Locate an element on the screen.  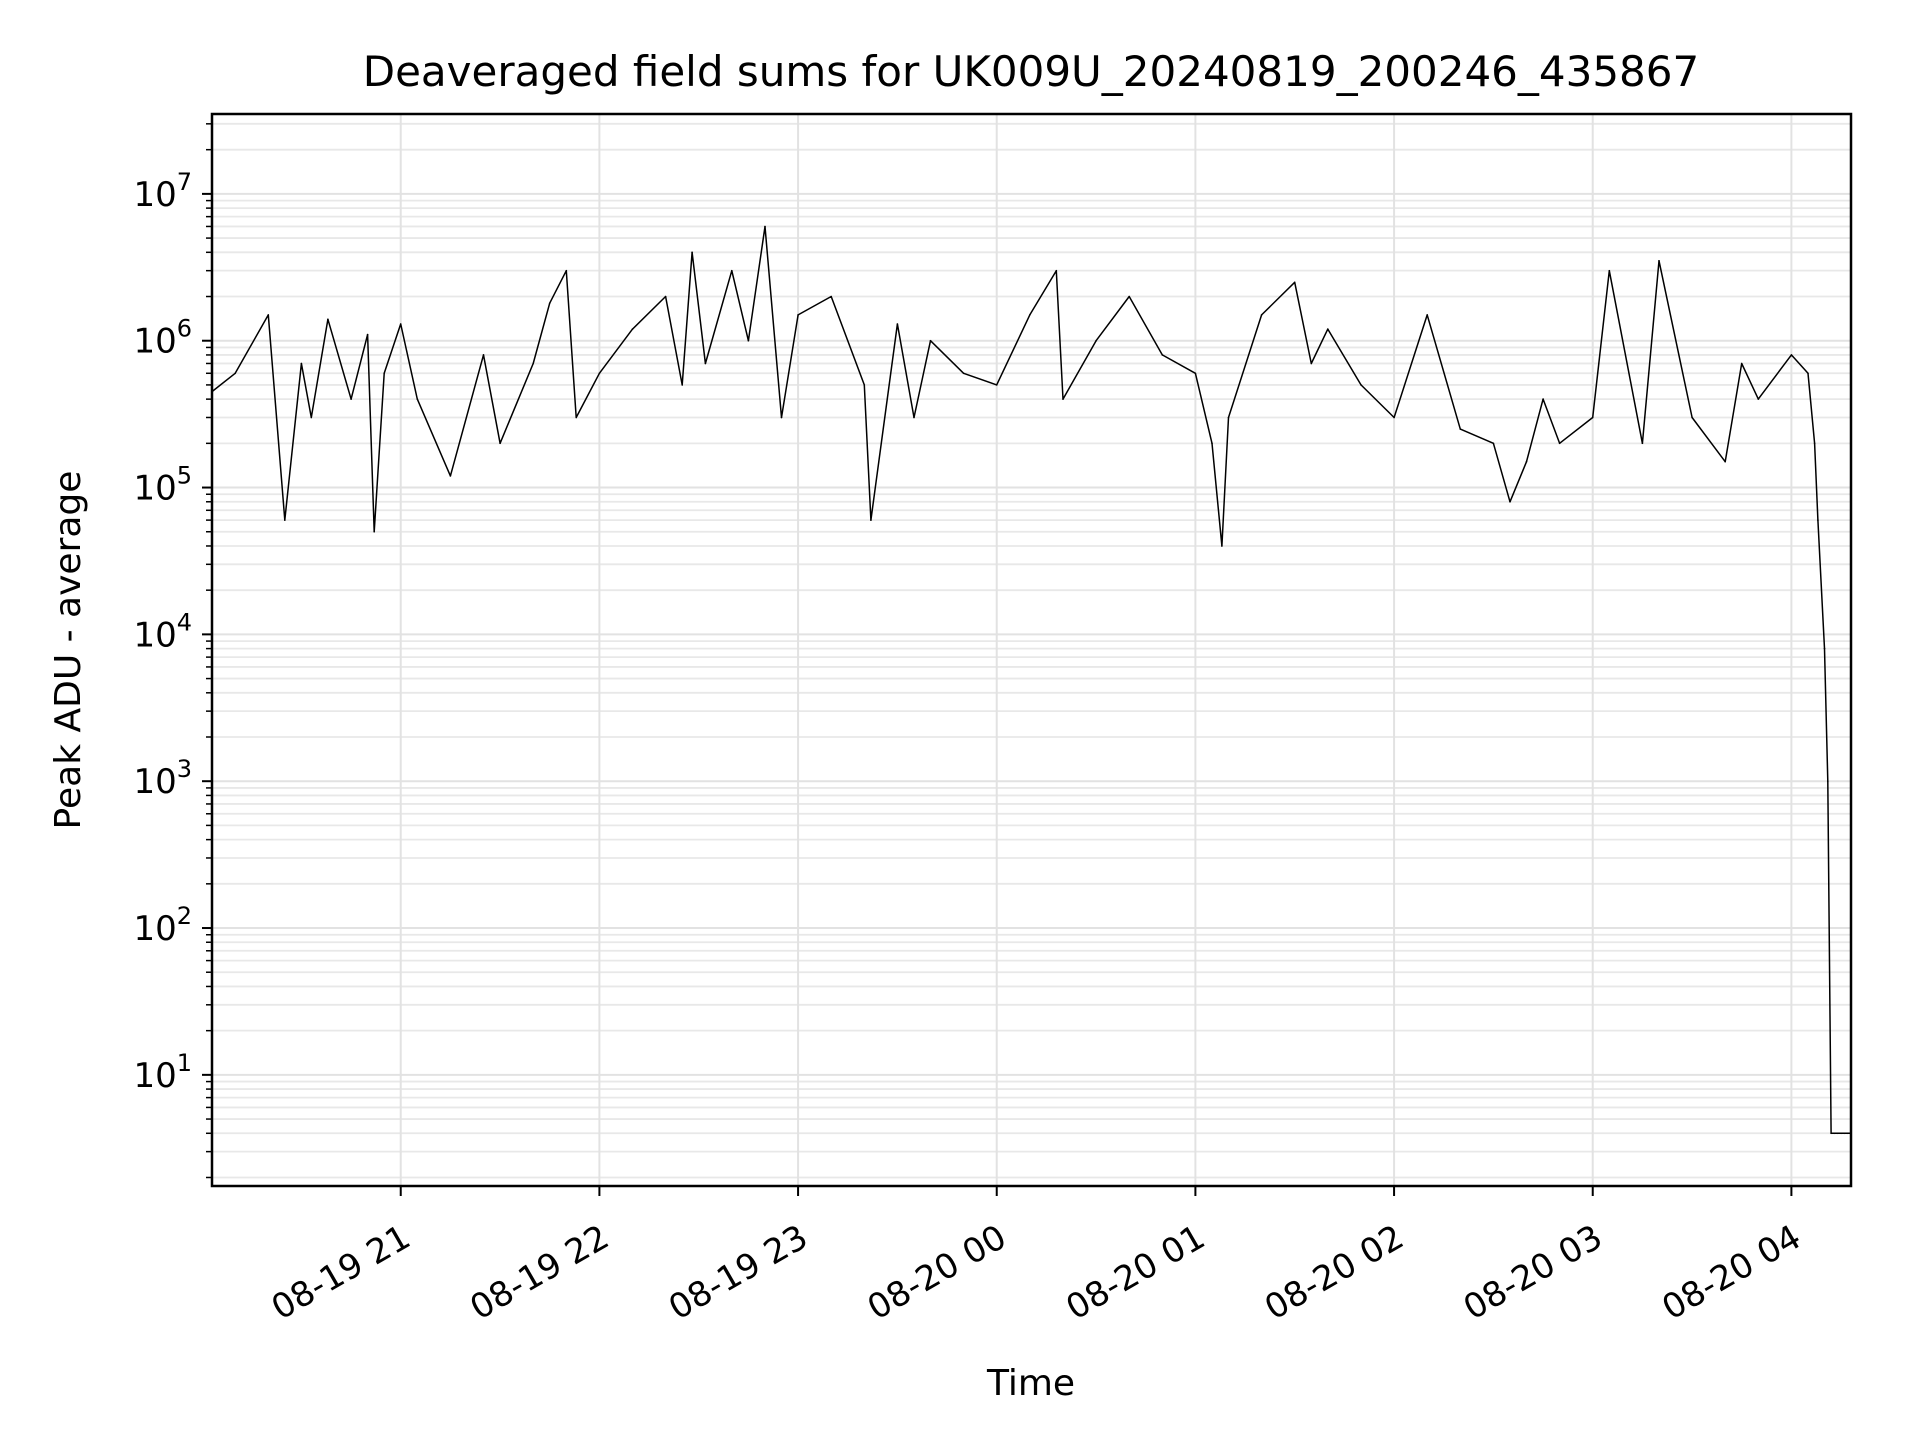
y-tick-label: 10² is located at coordinates (162, 925).